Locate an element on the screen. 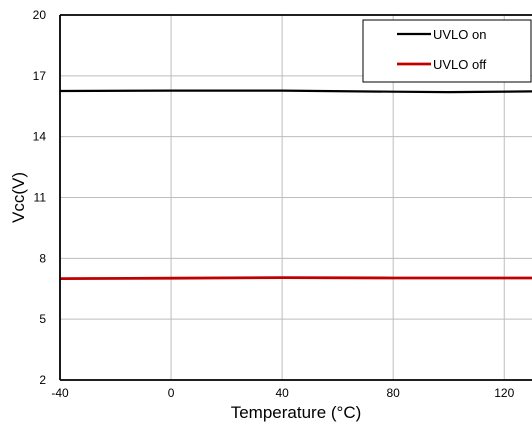 Image resolution: width=532 pixels, height=425 pixels. x-tick-label: 0 is located at coordinates (171, 393).